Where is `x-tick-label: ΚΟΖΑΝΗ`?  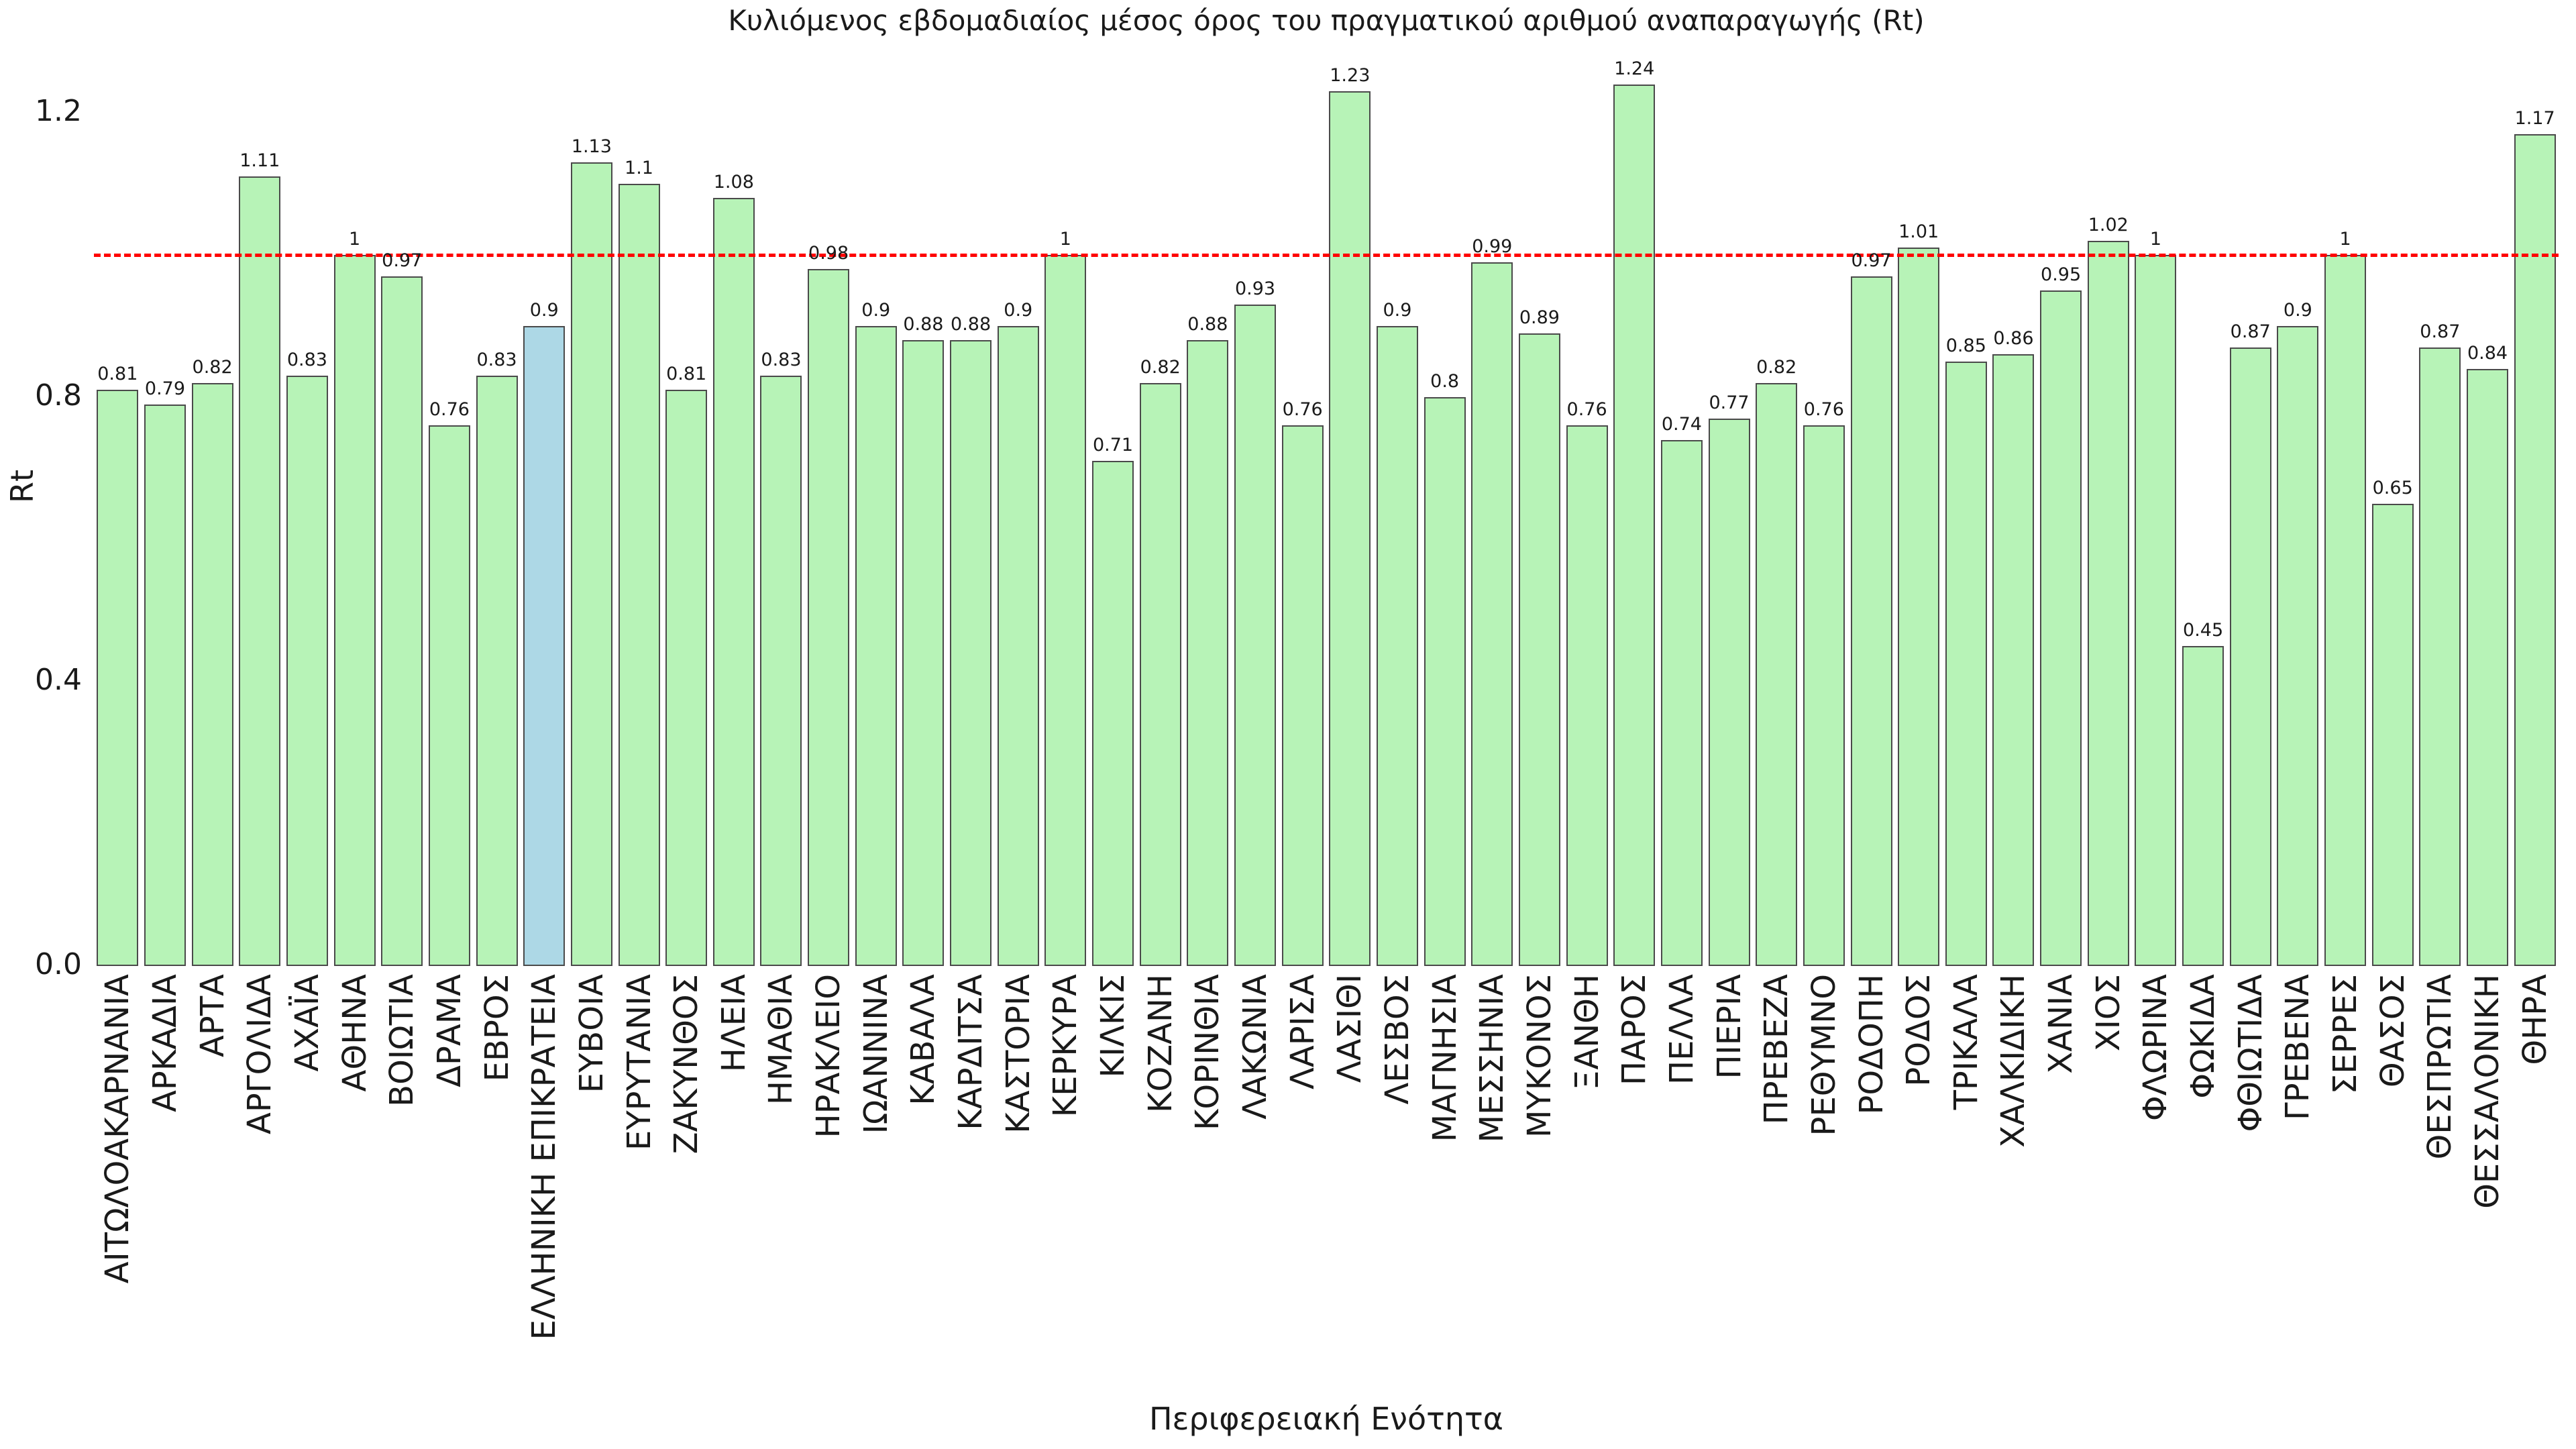 x-tick-label: ΚΟΖΑΝΗ is located at coordinates (1160, 1043).